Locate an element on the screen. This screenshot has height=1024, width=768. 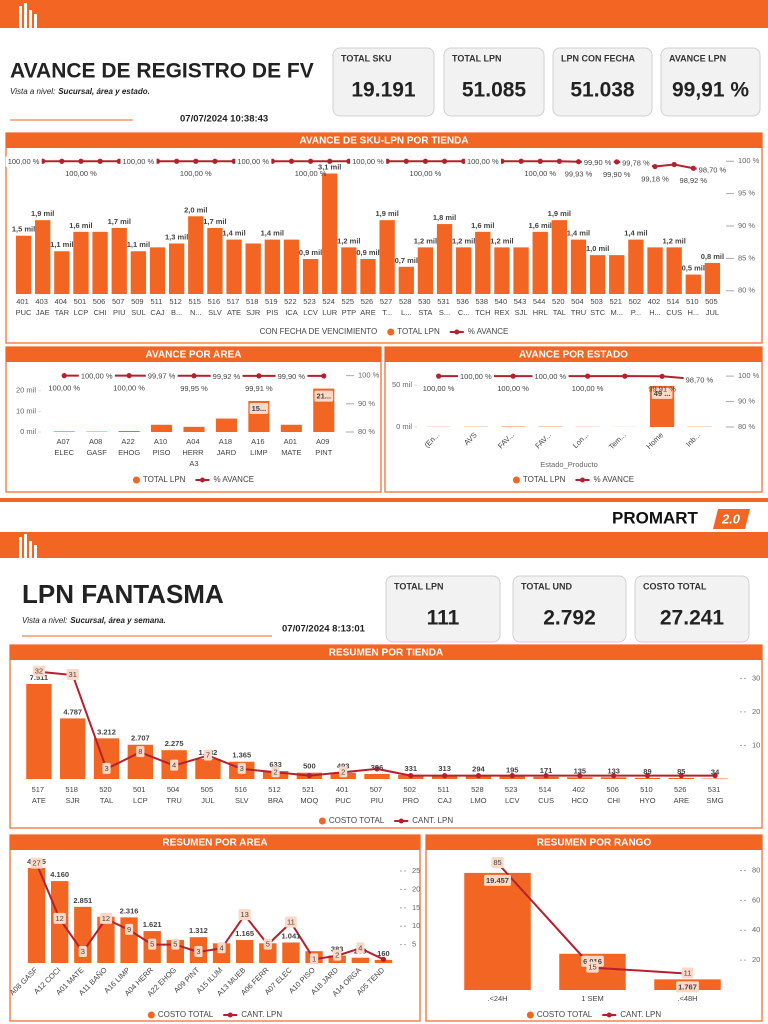
x-tick-label: 523 LCV is located at coordinates (310, 307).